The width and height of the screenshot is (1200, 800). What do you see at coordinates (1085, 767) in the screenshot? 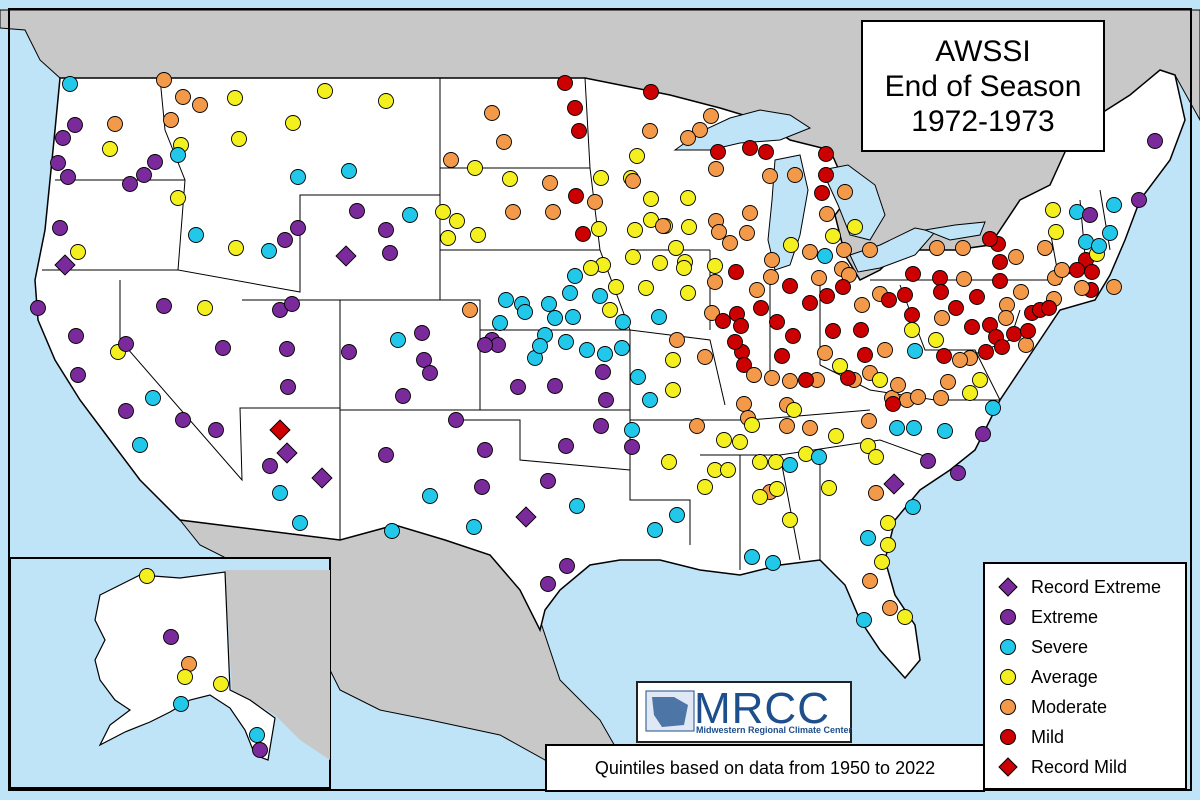
I see `legend-item-record-mild: Record Mild` at bounding box center [1085, 767].